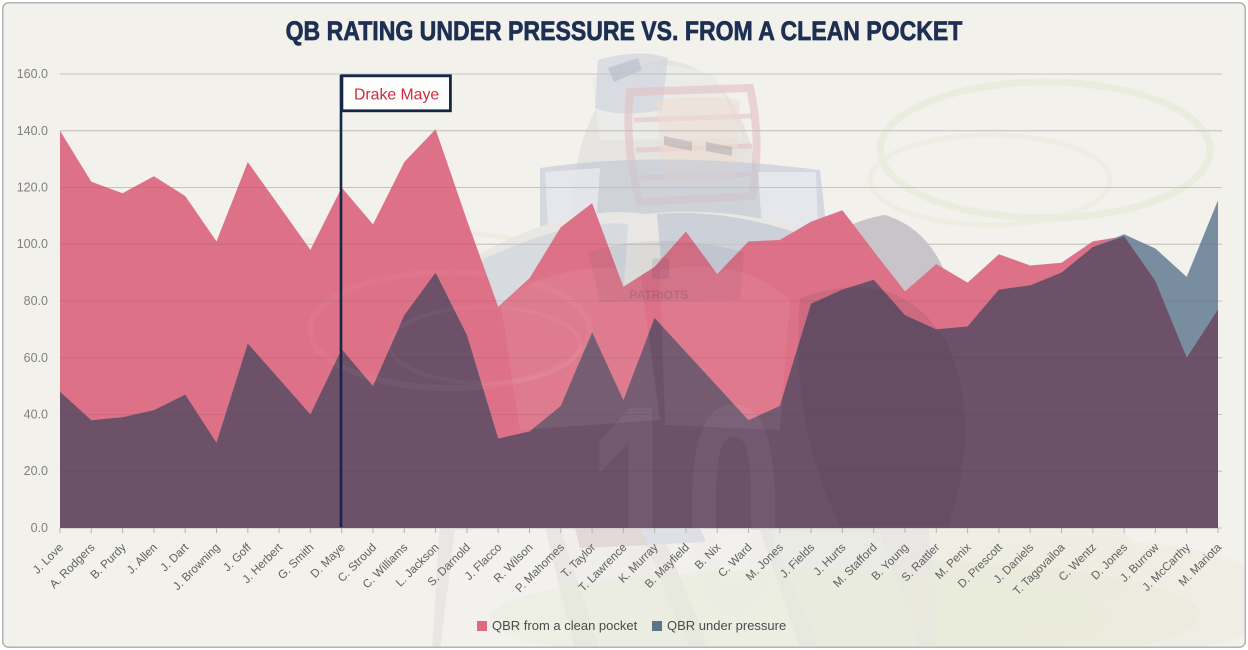 Image resolution: width=1248 pixels, height=650 pixels. Describe the element at coordinates (685, 496) in the screenshot. I see `svg-text: 10` at that location.